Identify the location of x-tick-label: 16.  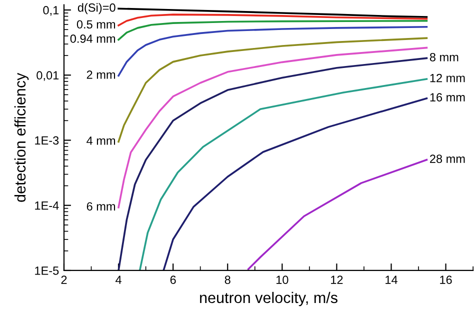
(446, 280).